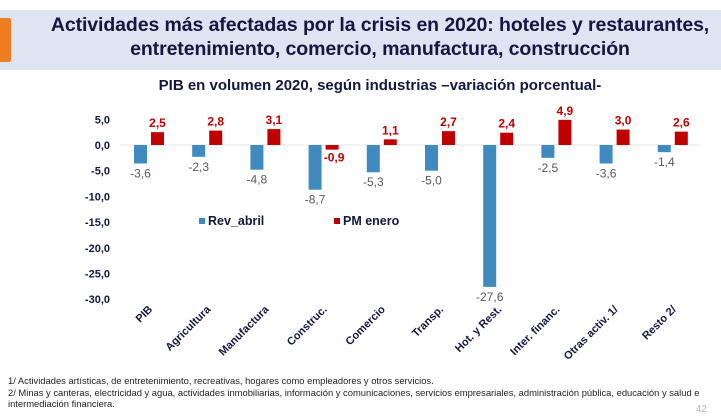 The height and width of the screenshot is (418, 721). Describe the element at coordinates (97, 275) in the screenshot. I see `y-tick-label: -25,0` at that location.